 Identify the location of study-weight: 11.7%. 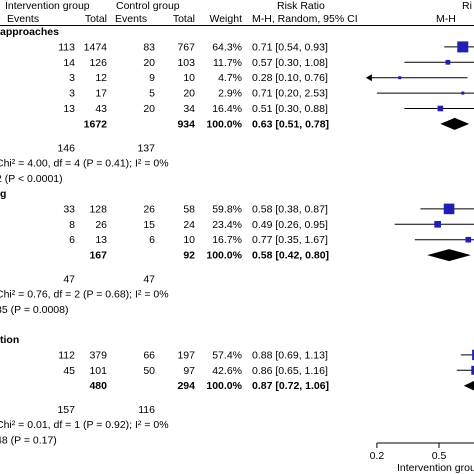
(227, 63).